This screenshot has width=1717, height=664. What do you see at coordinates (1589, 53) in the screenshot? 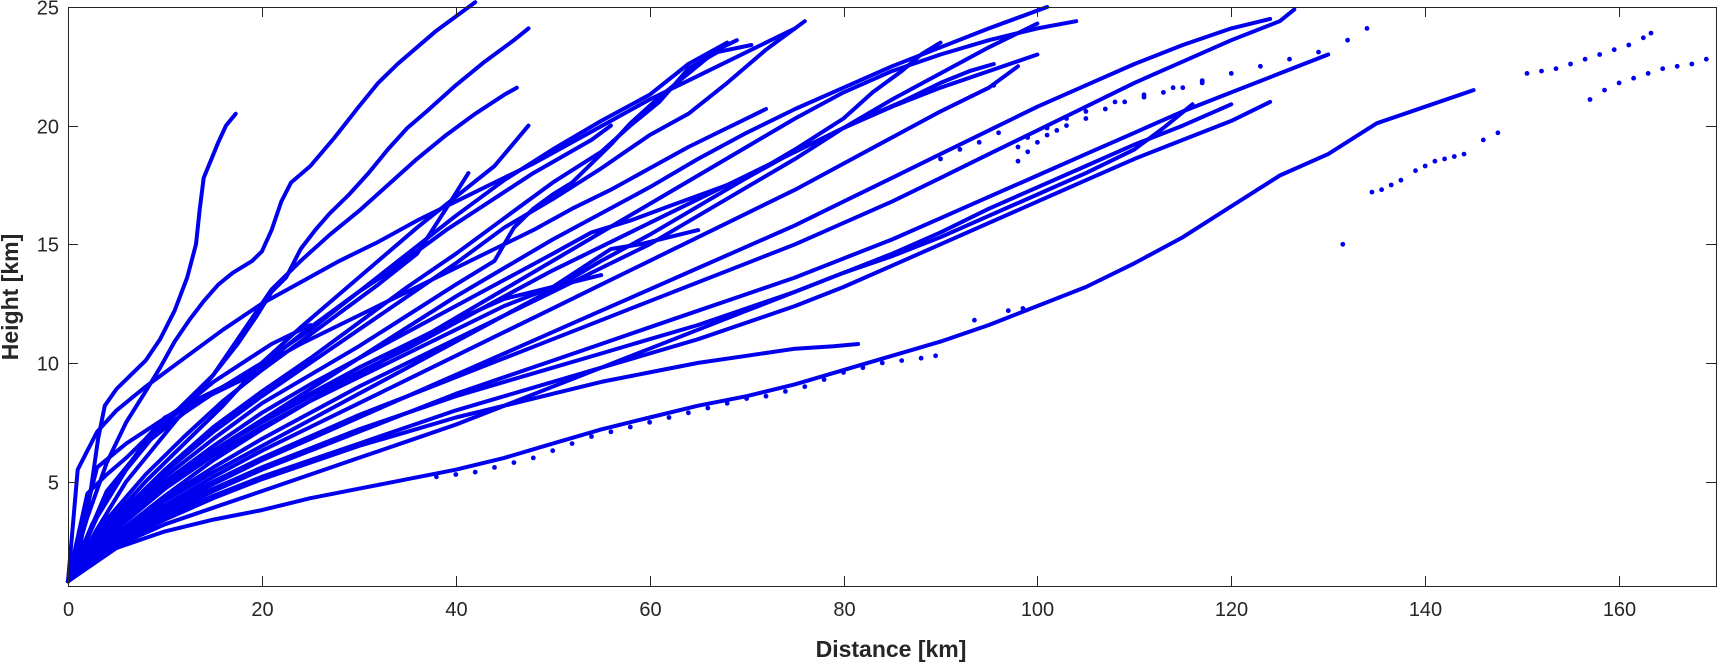
I see `series-36-points` at bounding box center [1589, 53].